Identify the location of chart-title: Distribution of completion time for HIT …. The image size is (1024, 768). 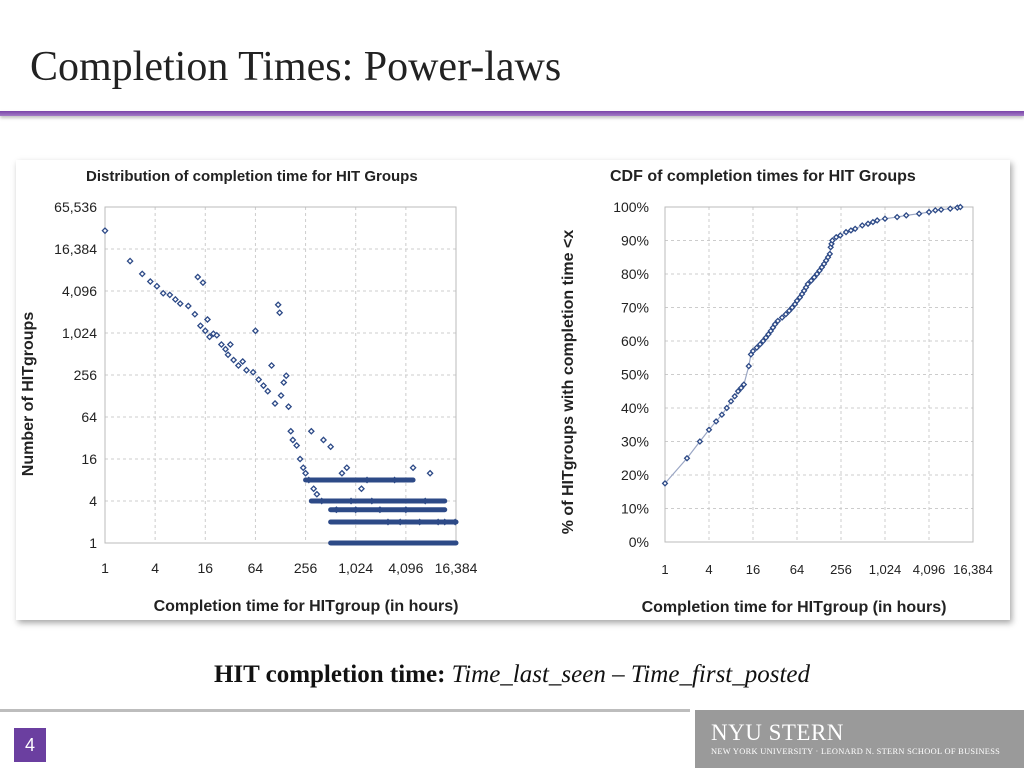
(252, 176).